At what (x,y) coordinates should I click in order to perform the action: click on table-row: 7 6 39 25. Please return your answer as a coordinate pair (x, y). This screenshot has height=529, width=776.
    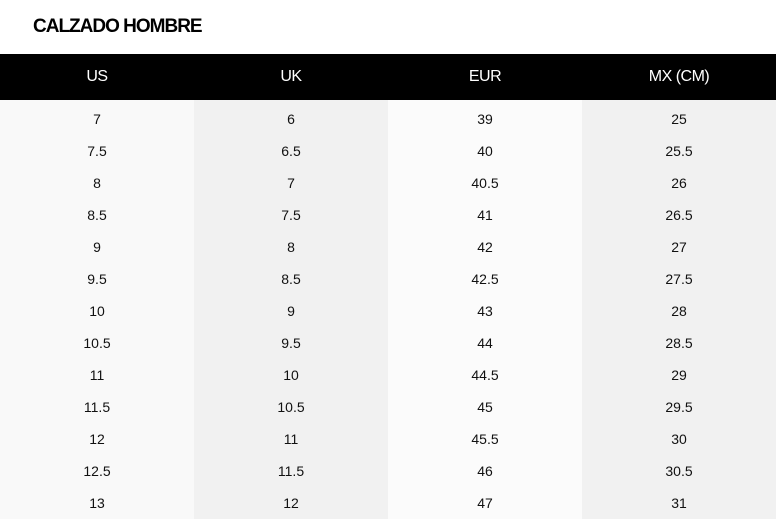
    Looking at the image, I should click on (388, 117).